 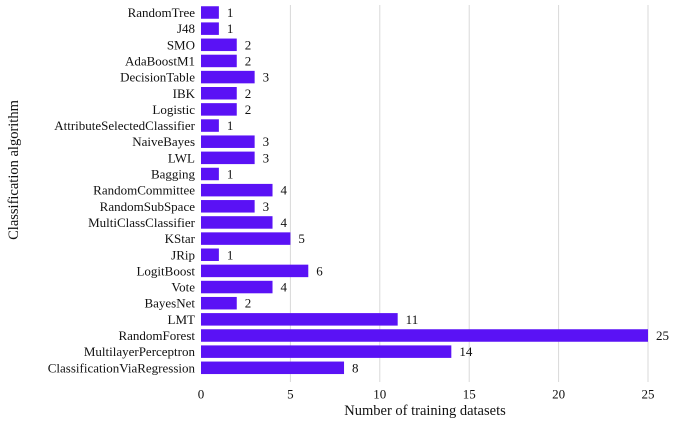 What do you see at coordinates (181, 157) in the screenshot?
I see `category-label: LWL` at bounding box center [181, 157].